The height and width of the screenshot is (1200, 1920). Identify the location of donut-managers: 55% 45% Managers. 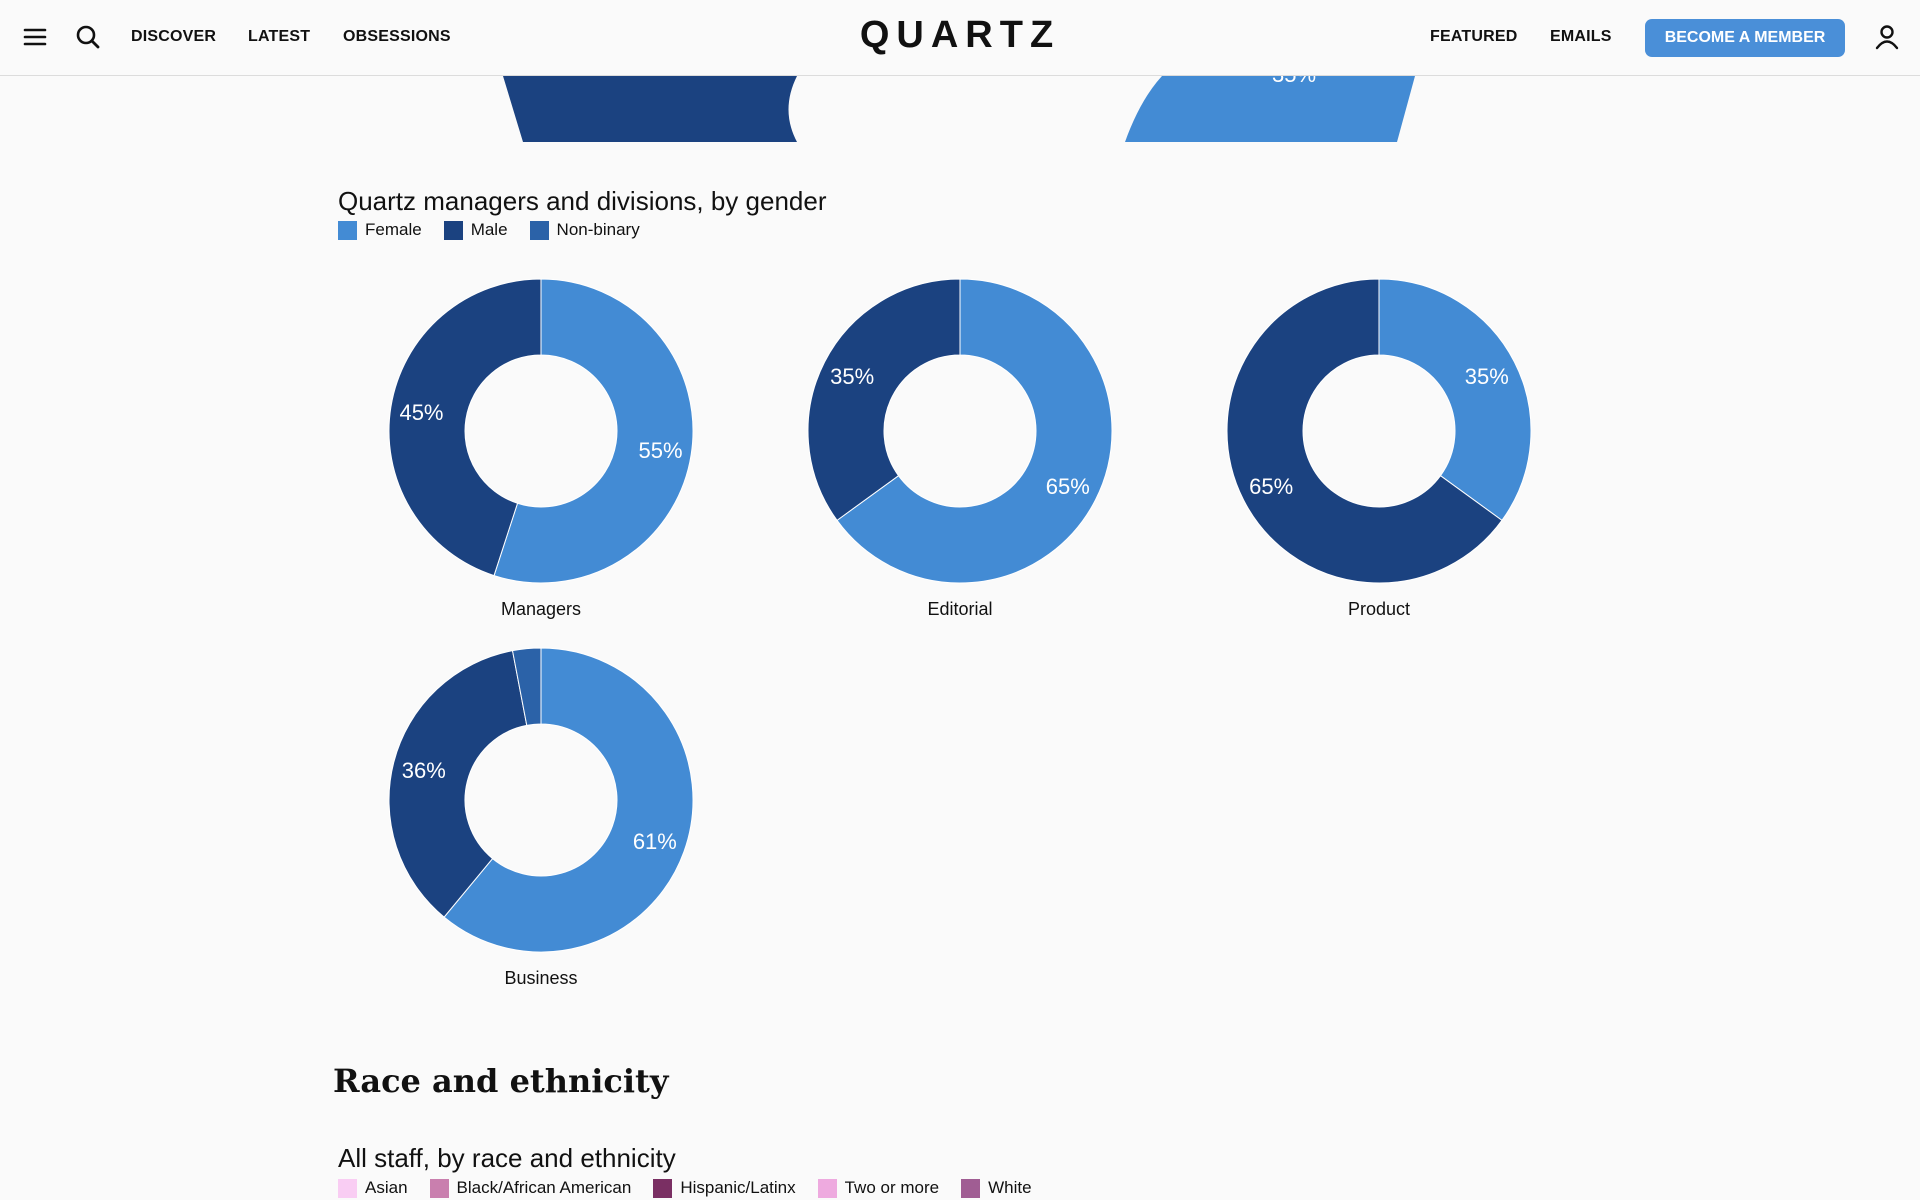
(541, 448).